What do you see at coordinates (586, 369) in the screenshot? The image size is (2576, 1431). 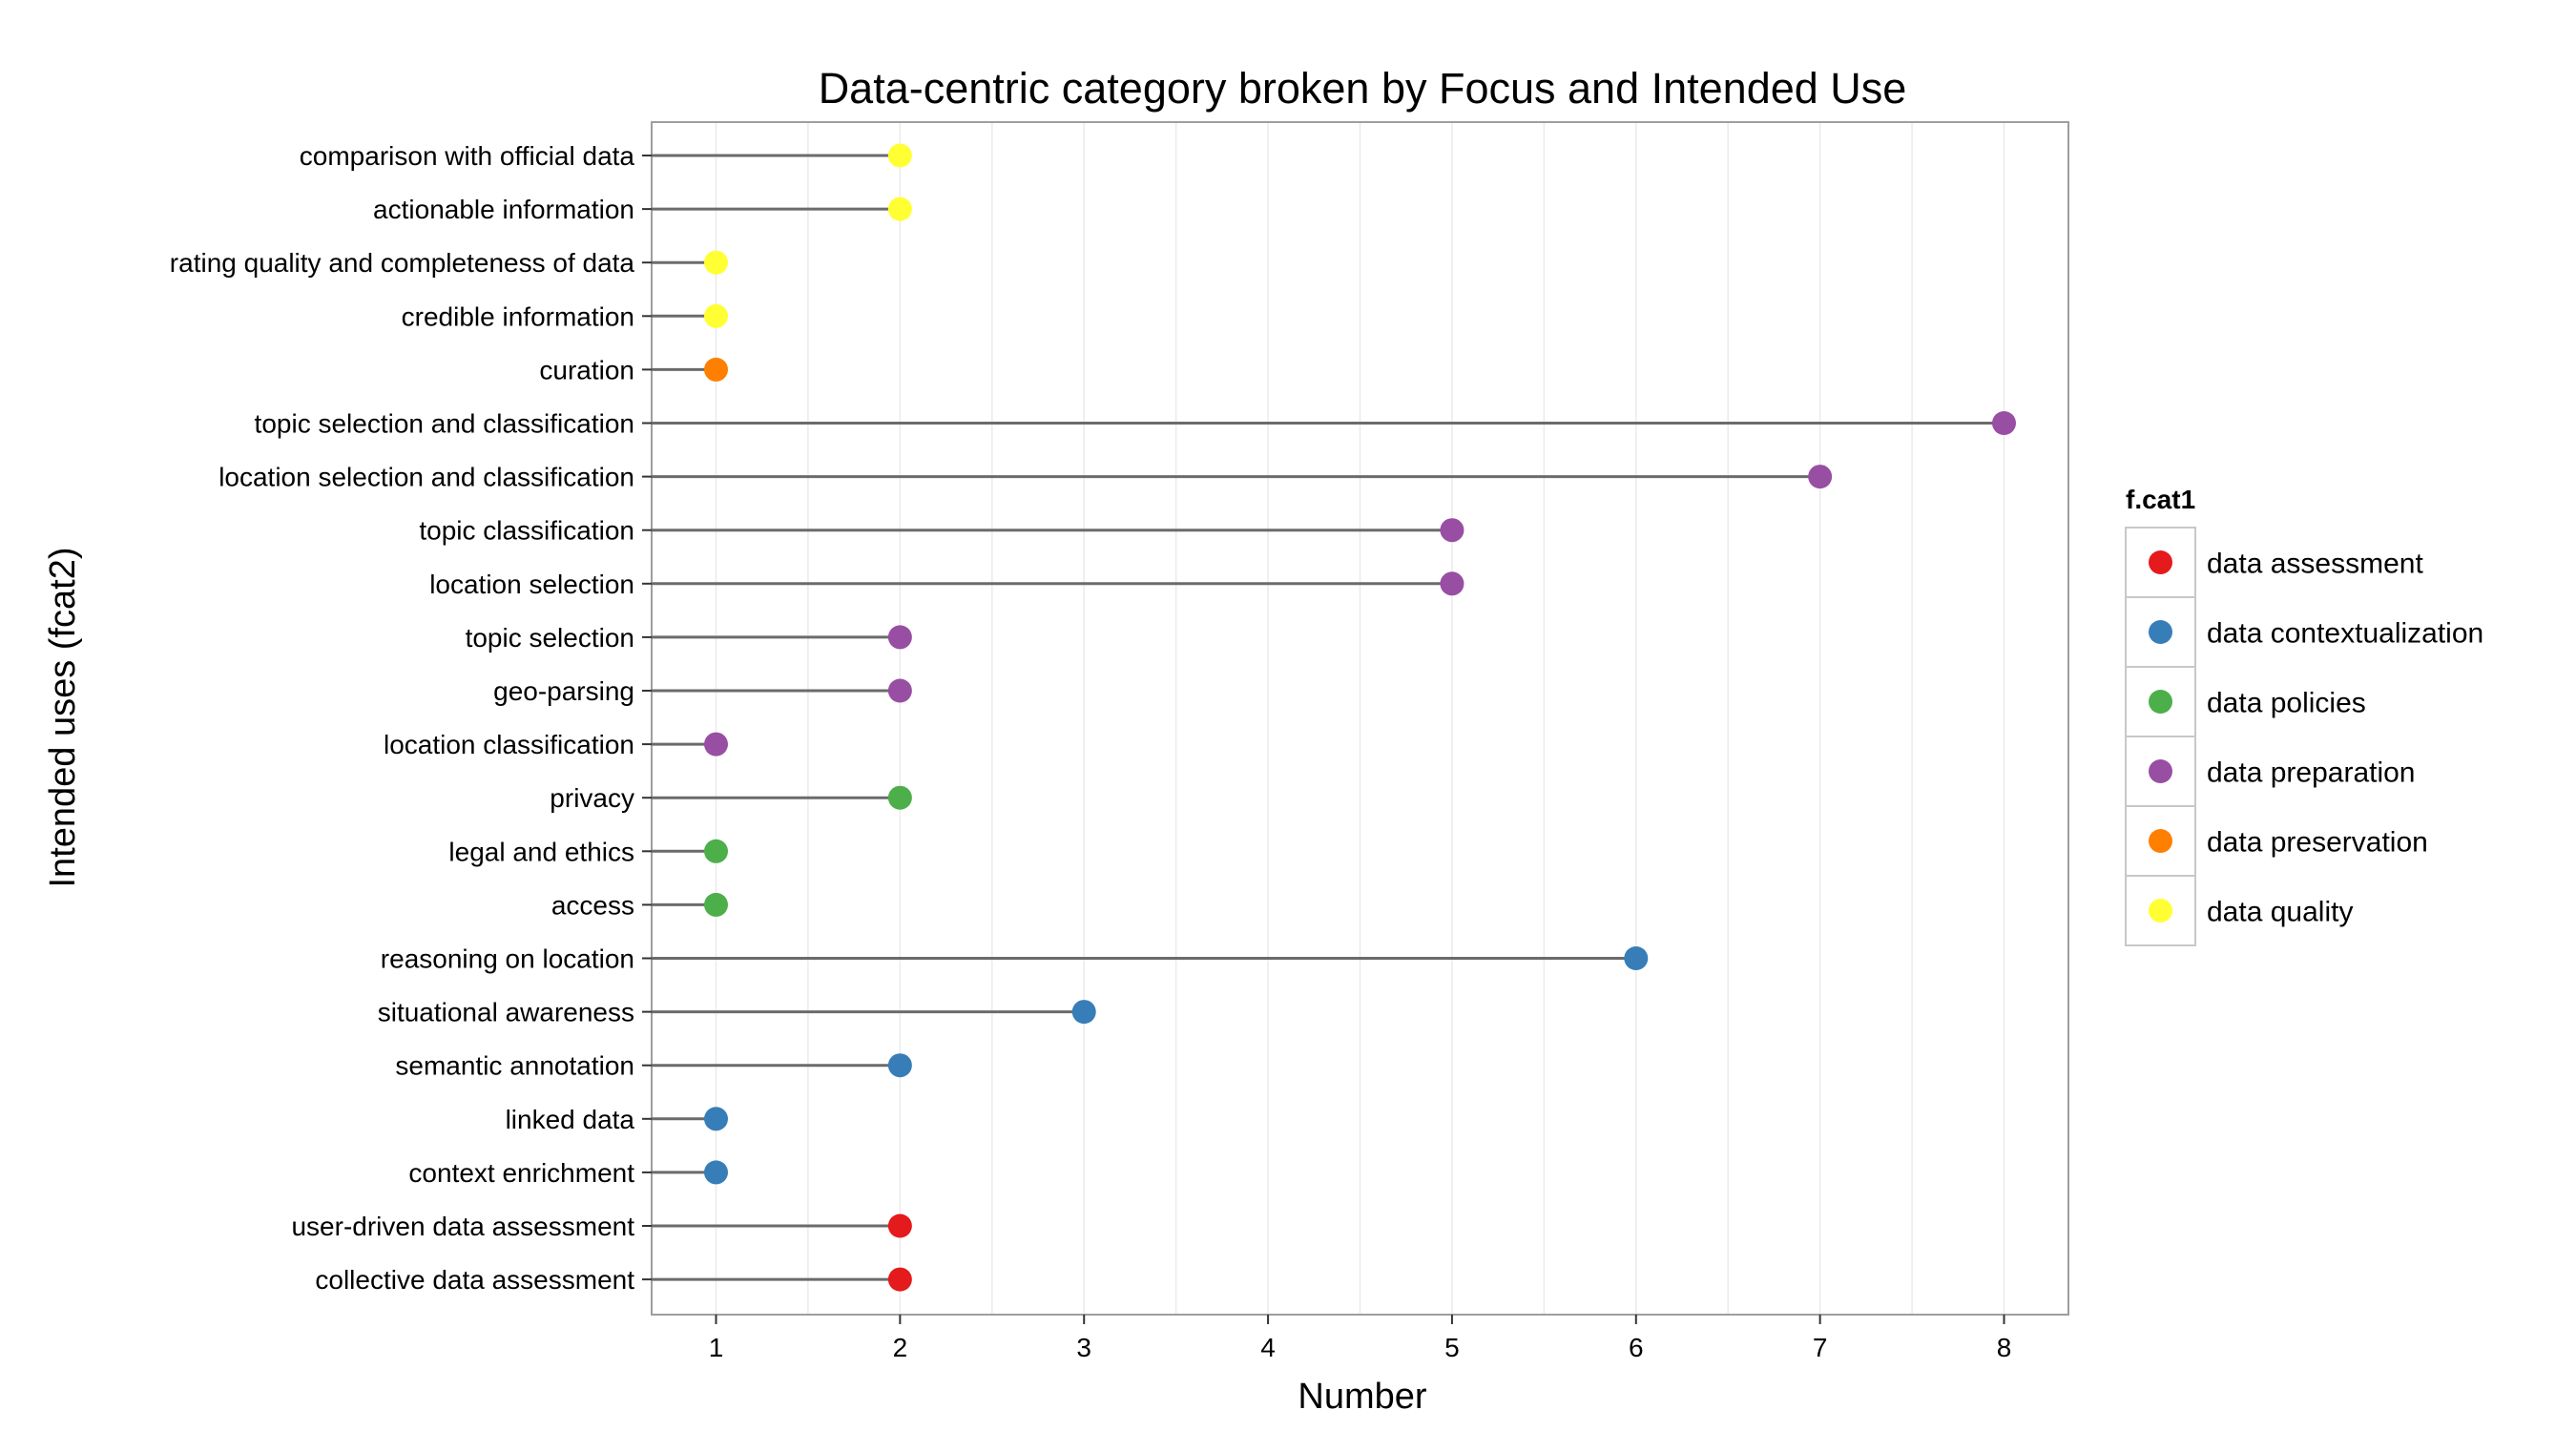 I see `y-tick-label: curation` at bounding box center [586, 369].